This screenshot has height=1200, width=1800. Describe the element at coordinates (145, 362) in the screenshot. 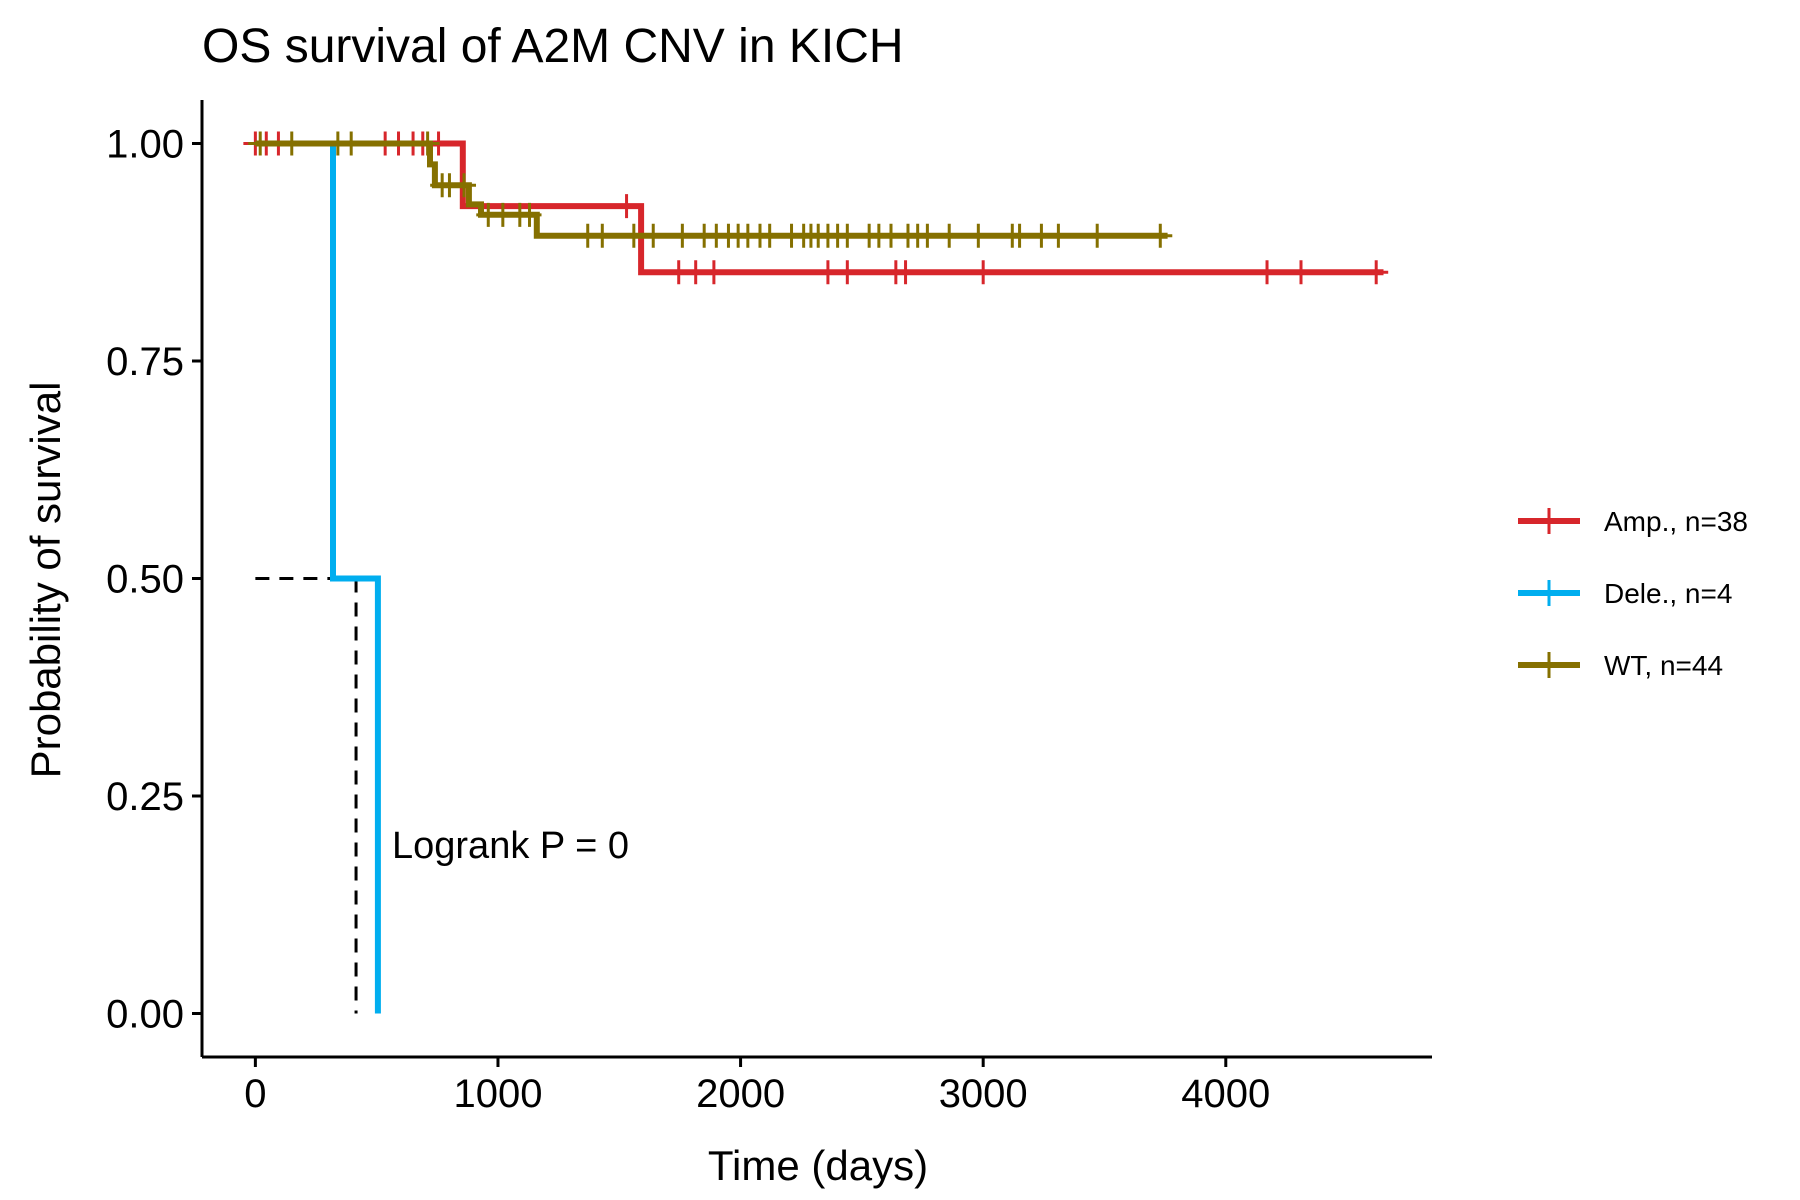

I see `y-tick-label: 0.75` at that location.